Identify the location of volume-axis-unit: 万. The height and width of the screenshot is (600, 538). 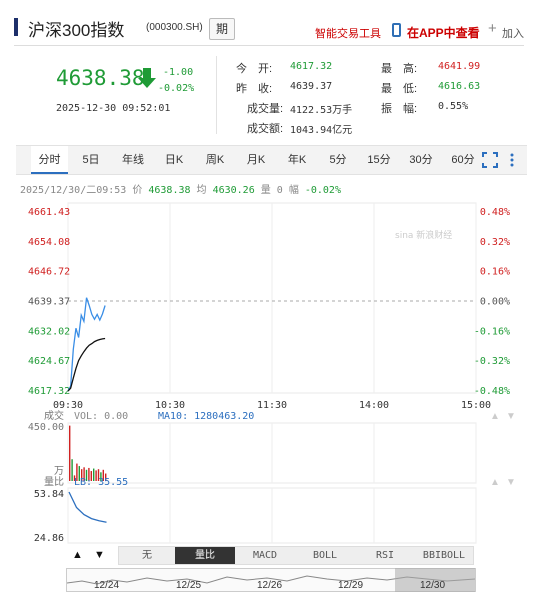
(59, 471).